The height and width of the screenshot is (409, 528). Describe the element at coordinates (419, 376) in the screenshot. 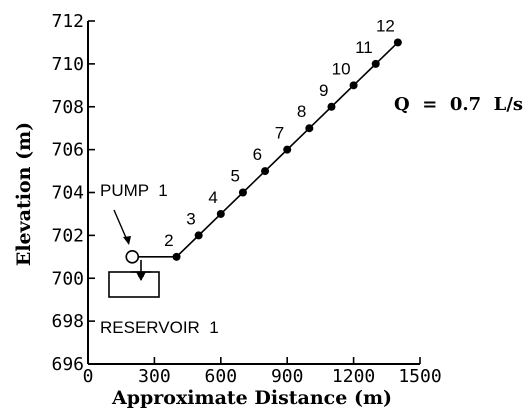

I see `x-tick-label: 1500` at that location.